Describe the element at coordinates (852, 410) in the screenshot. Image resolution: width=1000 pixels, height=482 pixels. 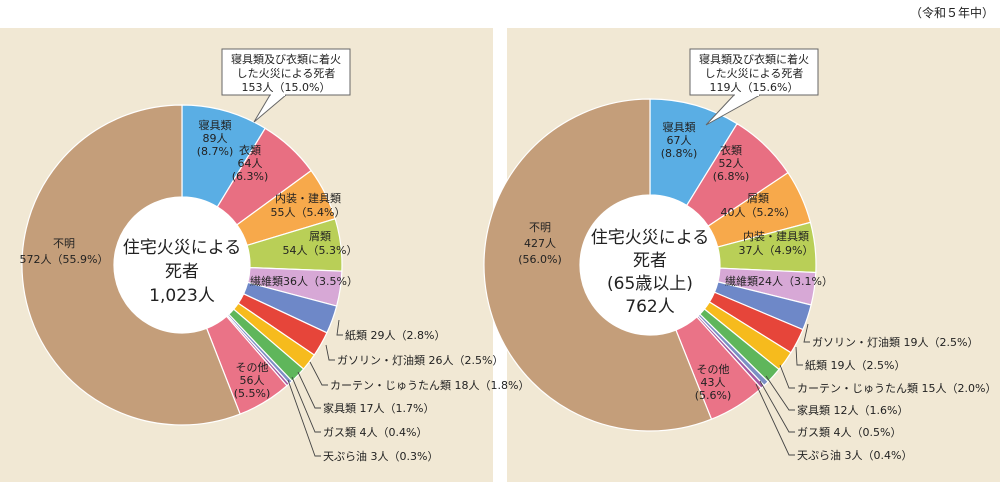
I see `slice-label-家具類: 家具類 12人（1.6%）` at that location.